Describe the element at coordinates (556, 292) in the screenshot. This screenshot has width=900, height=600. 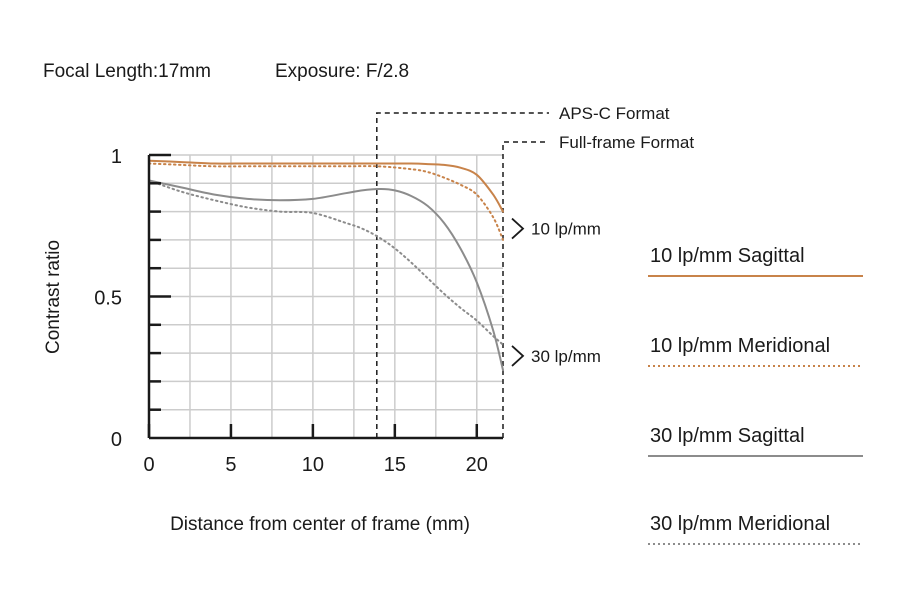
I see `group-labels: 10 lp/mm 30 lp/mm` at that location.